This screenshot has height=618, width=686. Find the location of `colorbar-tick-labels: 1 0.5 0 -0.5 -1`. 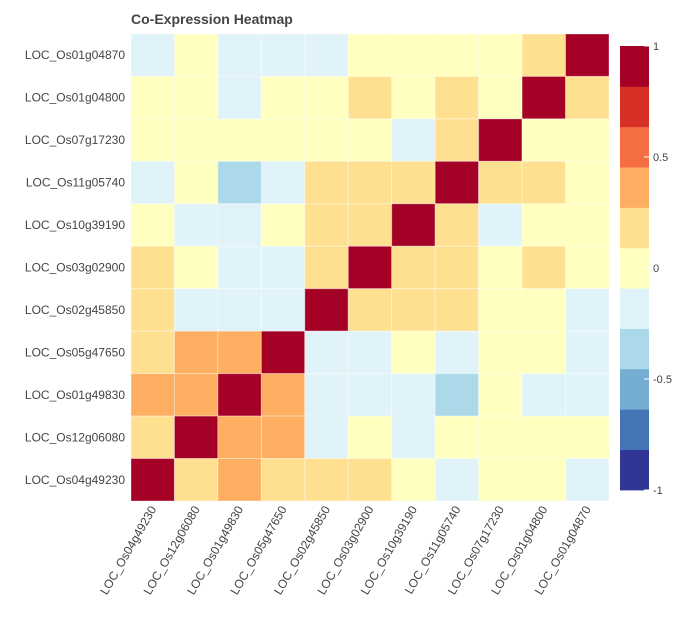

colorbar-tick-labels: 1 0.5 0 -0.5 -1 is located at coordinates (658, 269).